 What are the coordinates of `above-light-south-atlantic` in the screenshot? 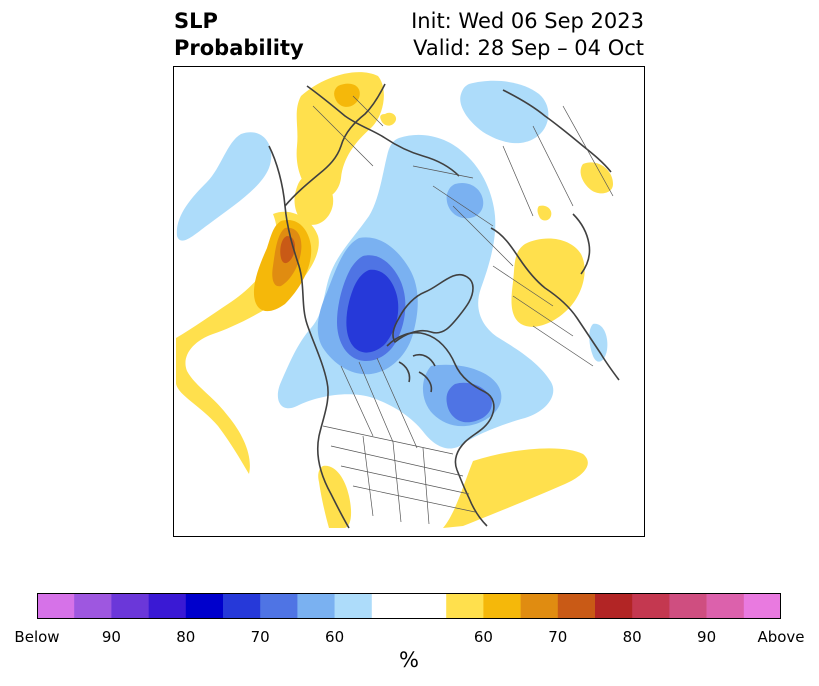 It's located at (515, 488).